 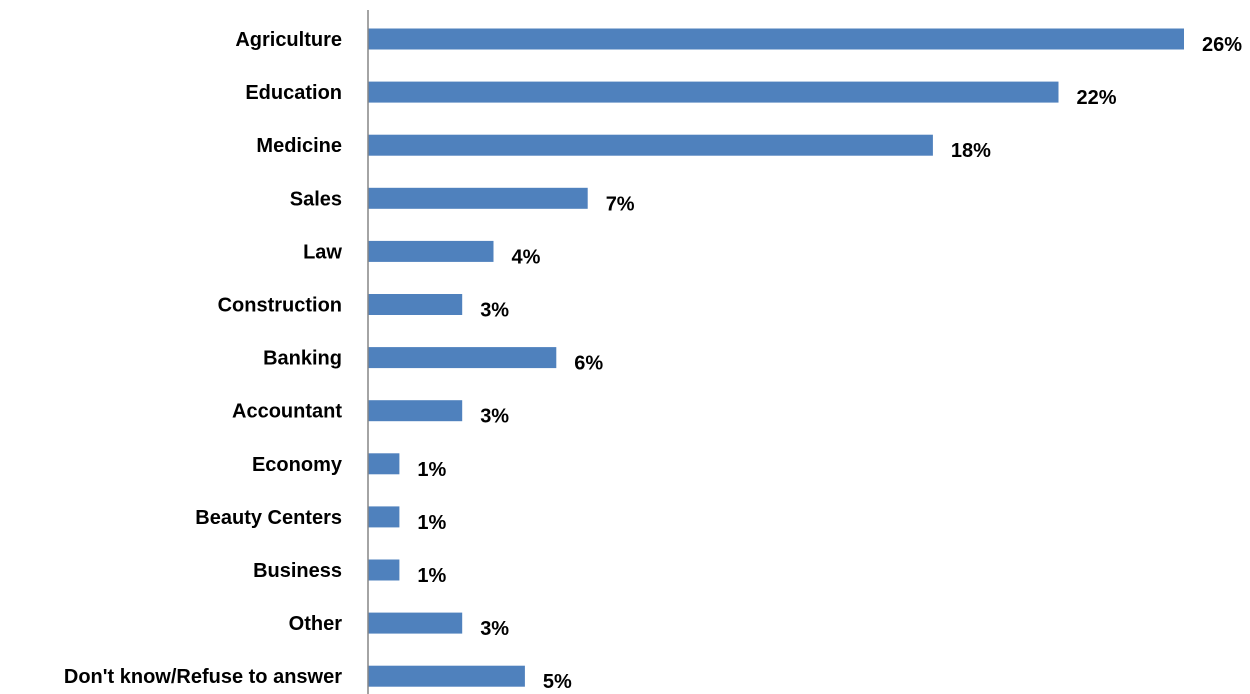 I want to click on category-label-12: Don't know/Refuse to answer, so click(x=203, y=677).